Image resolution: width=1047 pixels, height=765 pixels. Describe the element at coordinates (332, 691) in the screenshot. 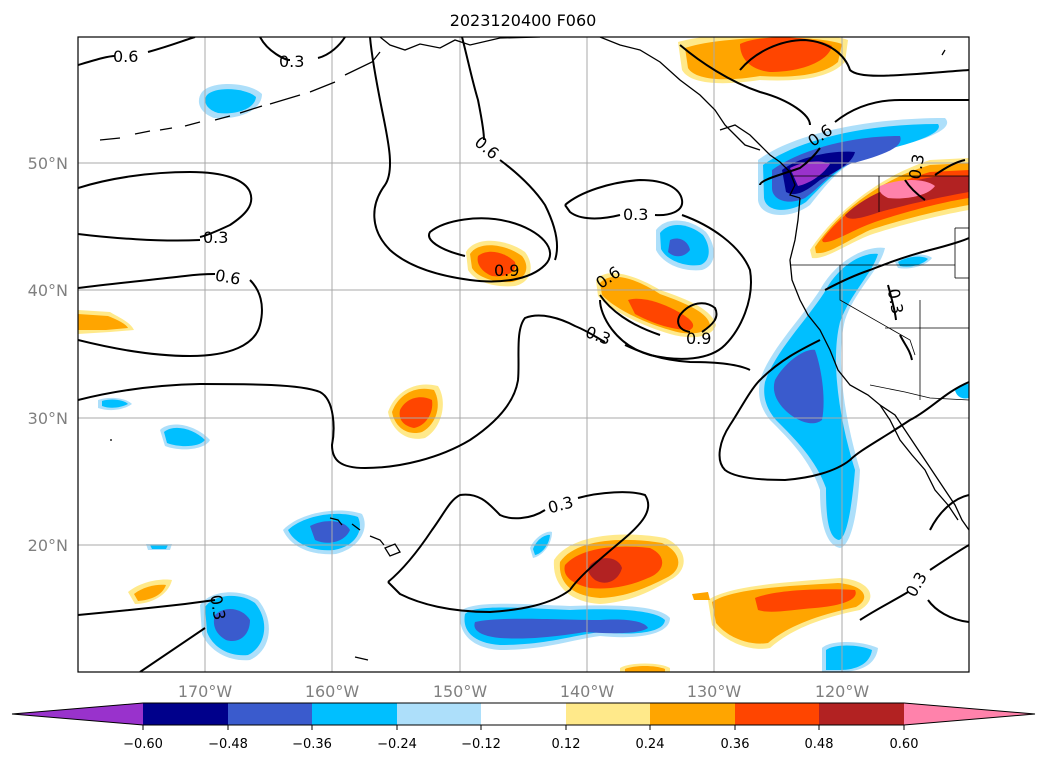

I see `lon-label: 160°W` at that location.